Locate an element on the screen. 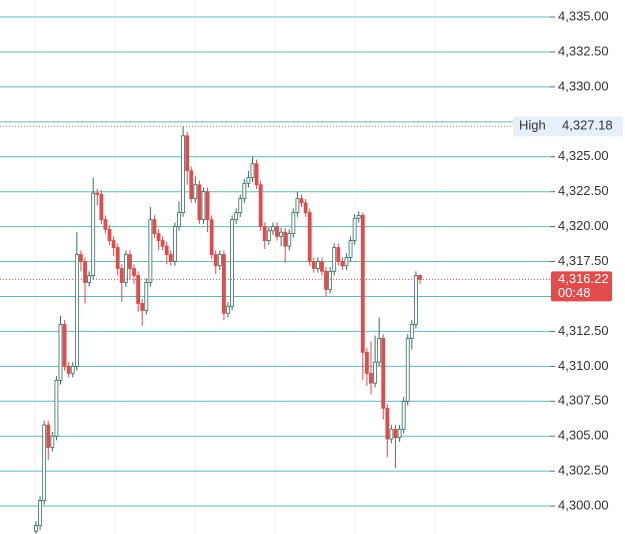  last-price-badge is located at coordinates (581, 286).